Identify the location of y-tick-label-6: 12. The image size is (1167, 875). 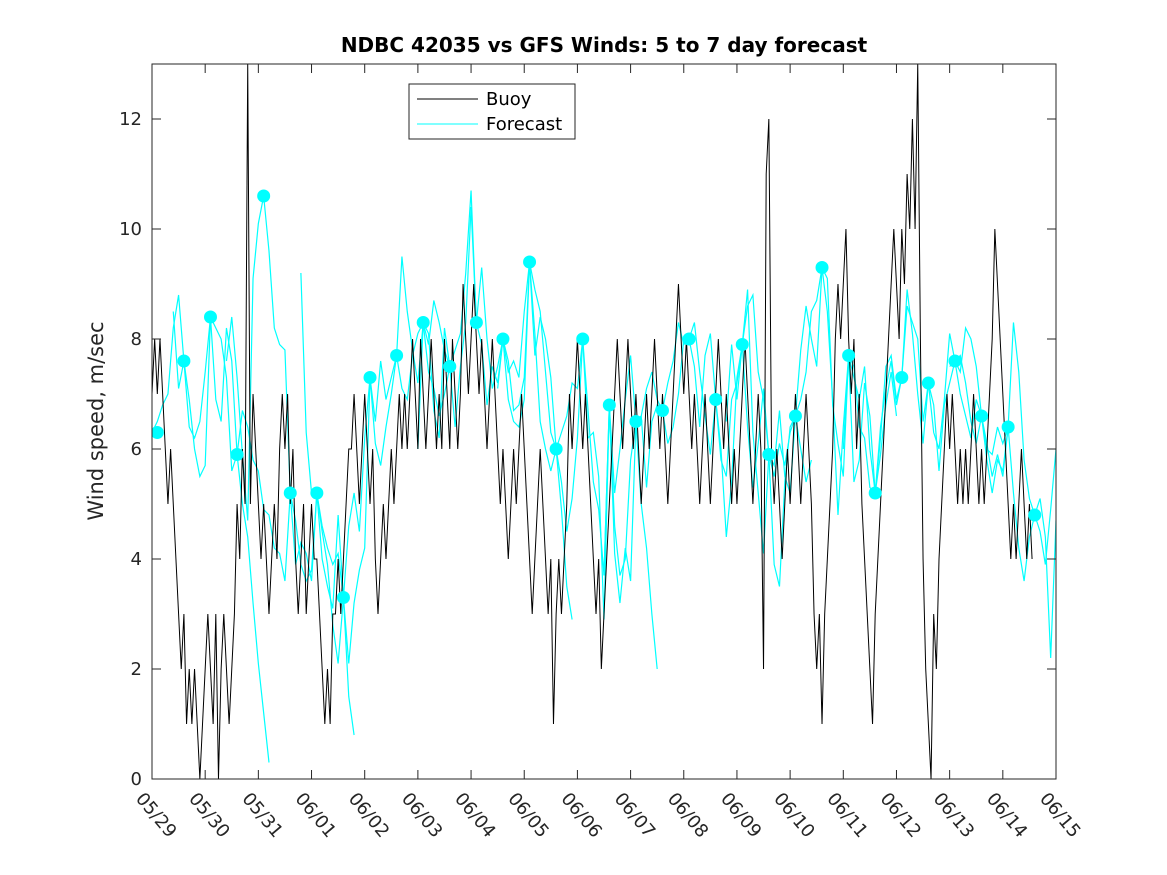
(130, 119).